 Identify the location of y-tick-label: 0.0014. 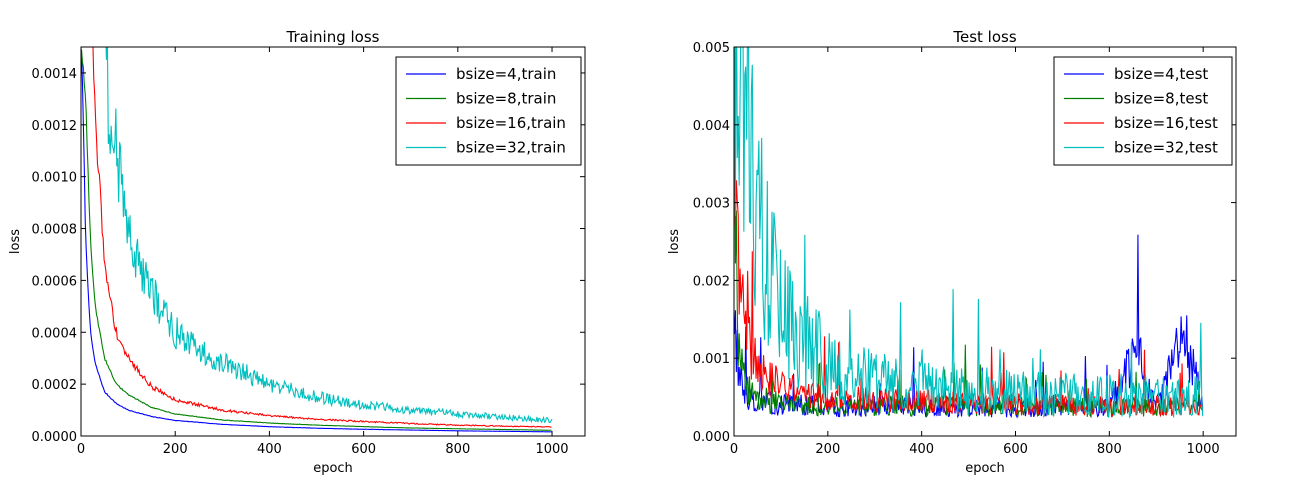
(55, 74).